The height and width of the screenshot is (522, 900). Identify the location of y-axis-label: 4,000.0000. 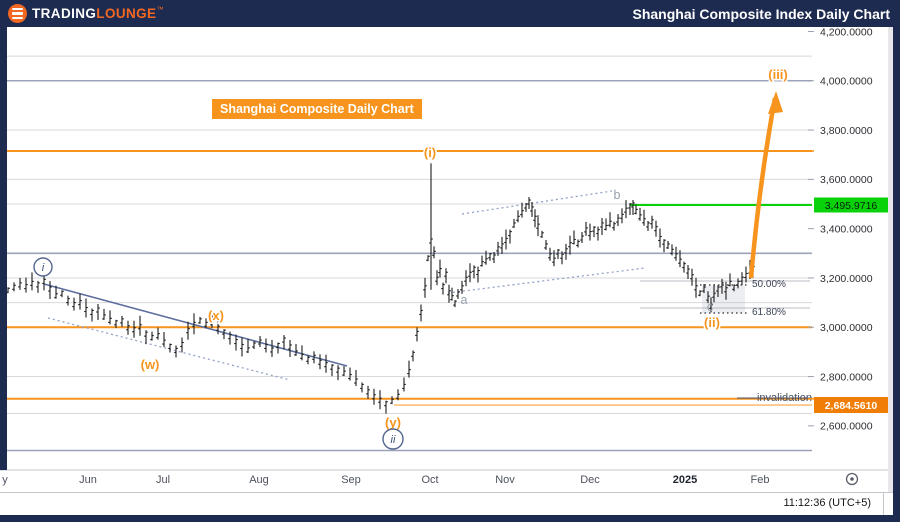
(846, 82).